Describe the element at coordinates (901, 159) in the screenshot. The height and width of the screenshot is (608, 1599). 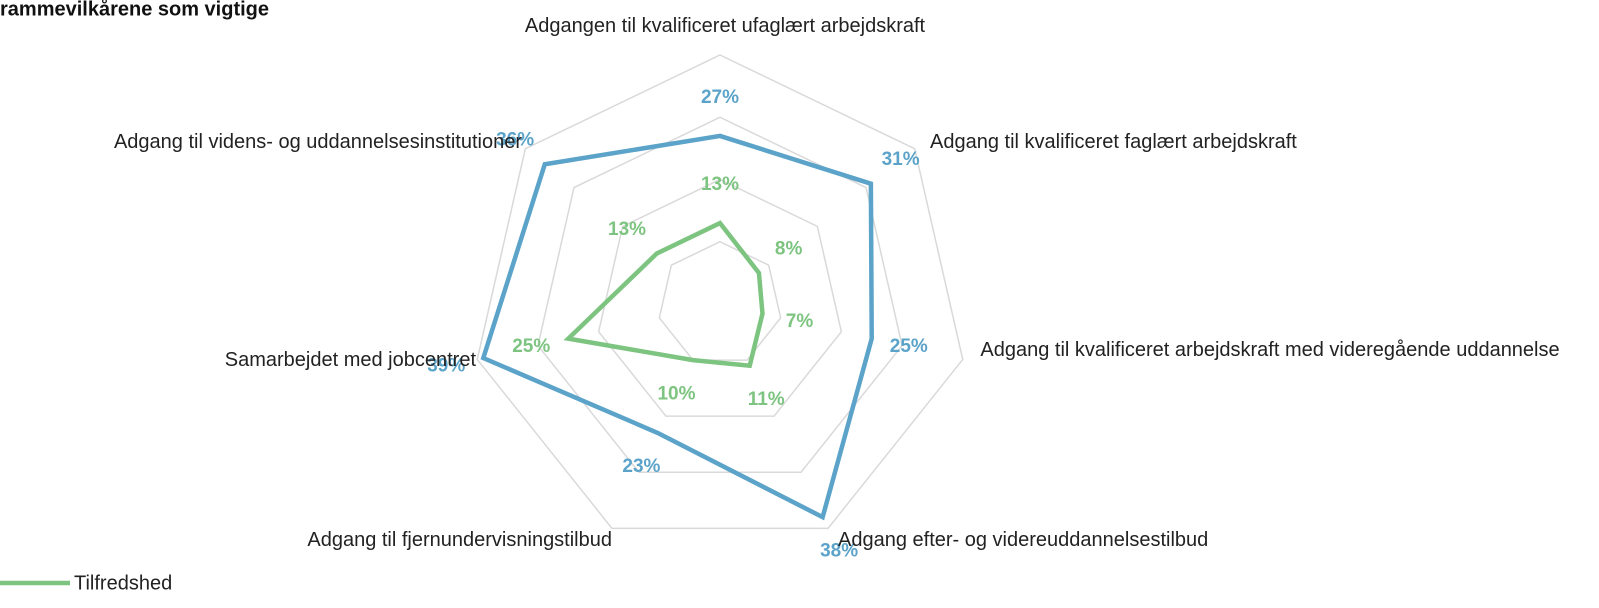
I see `data-label: 31%` at that location.